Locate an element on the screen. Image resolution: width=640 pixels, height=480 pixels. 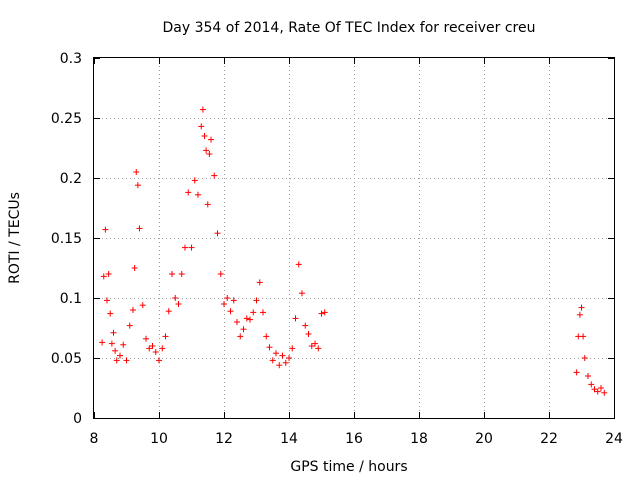
x-tick-label: 24 is located at coordinates (614, 439).